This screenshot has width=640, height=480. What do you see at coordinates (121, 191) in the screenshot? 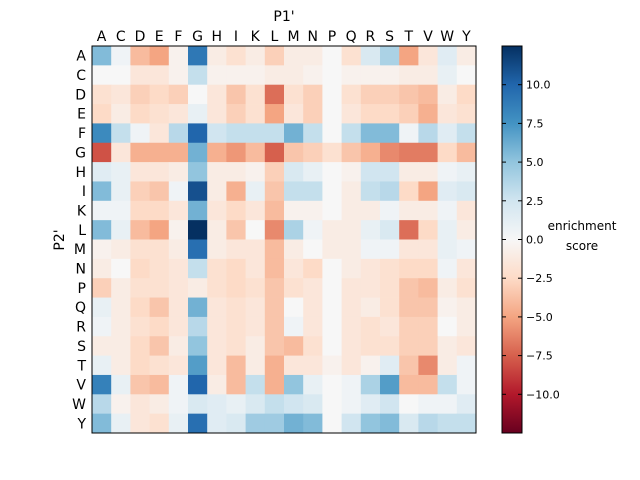
I see `heatmap-cell-I-C` at bounding box center [121, 191].